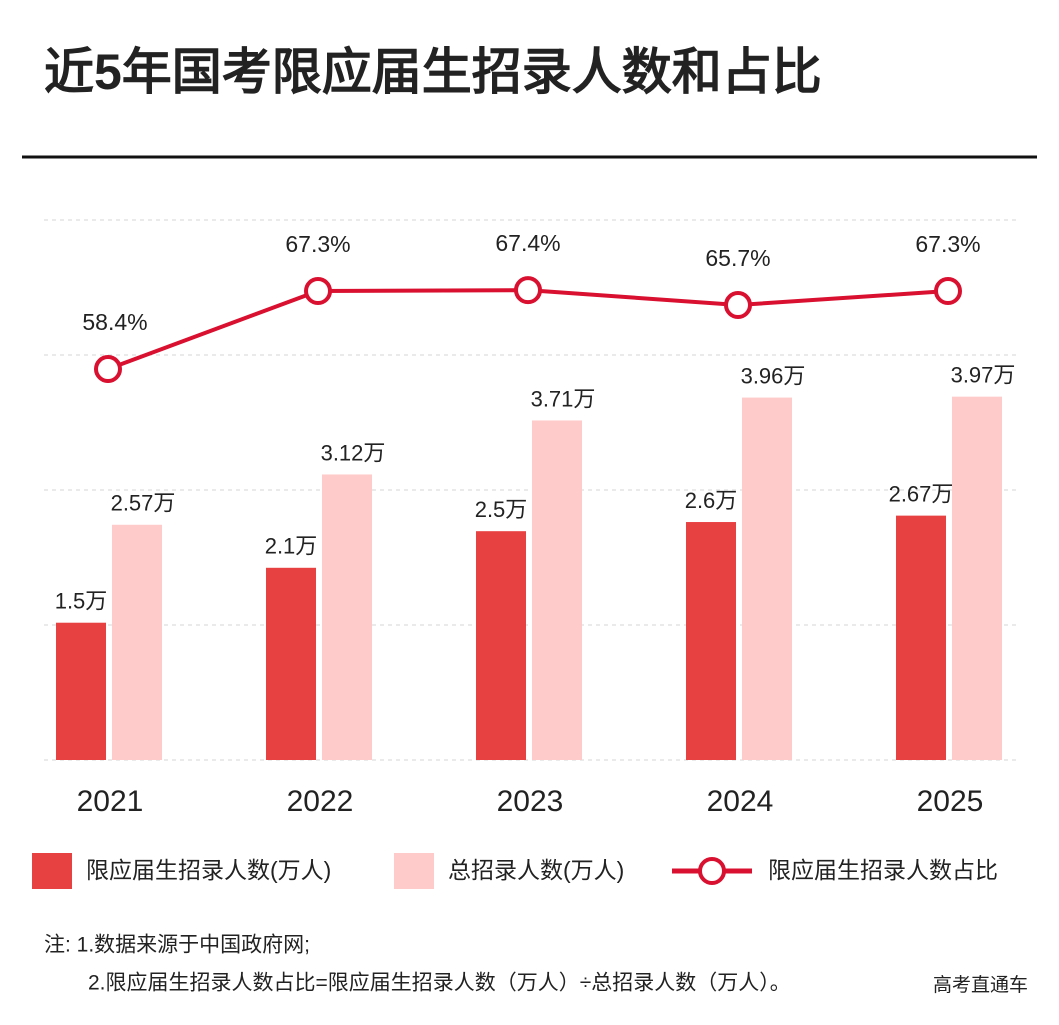 This screenshot has height=1025, width=1059. What do you see at coordinates (980, 985) in the screenshot?
I see `source: 高考直通车` at bounding box center [980, 985].